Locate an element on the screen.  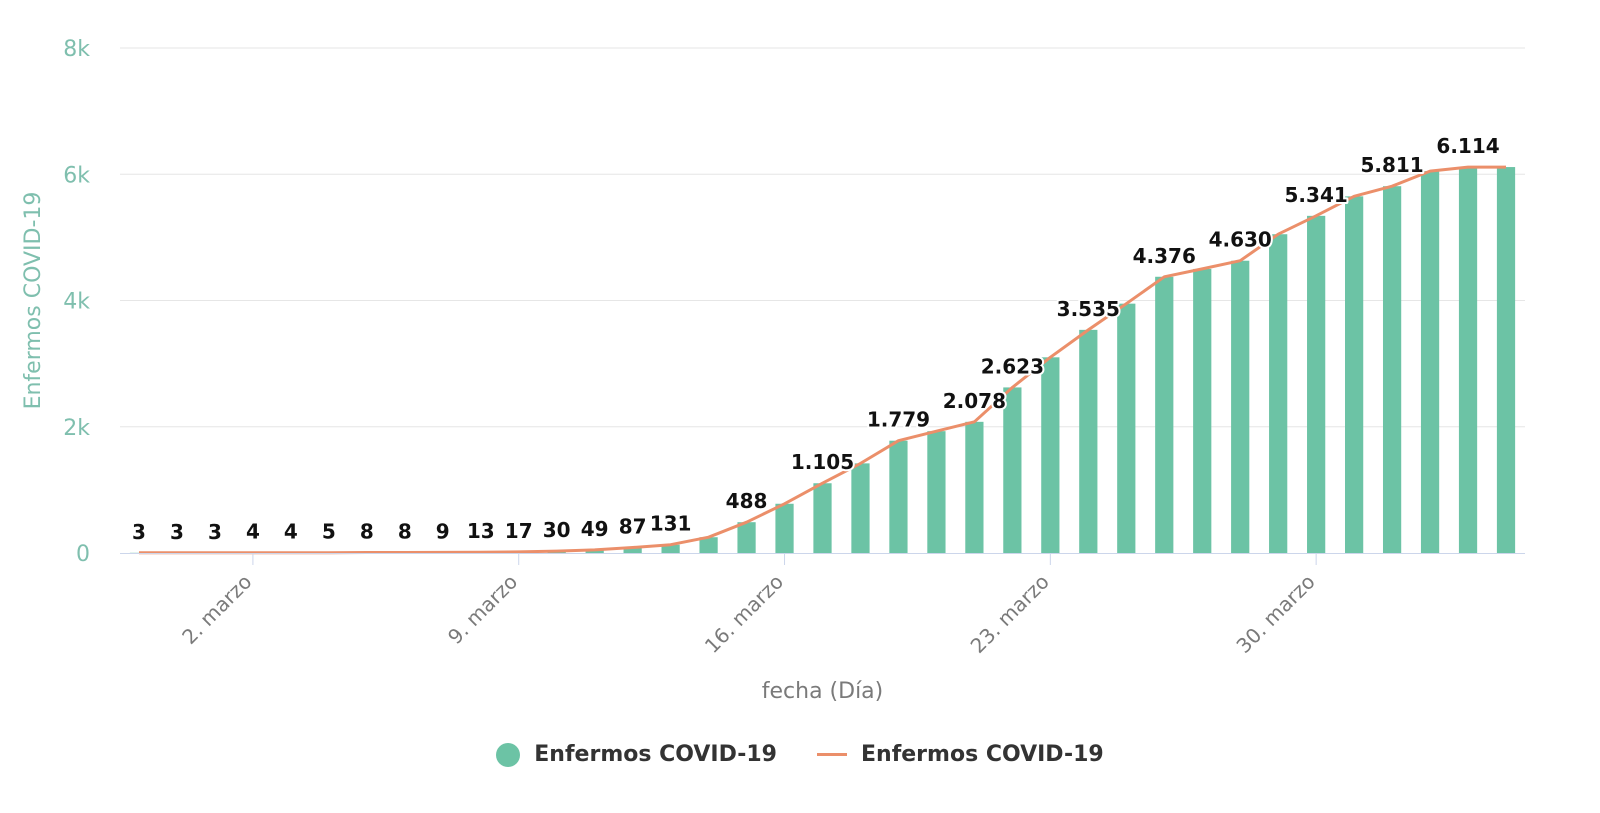
data-label: 2.078 is located at coordinates (974, 401).